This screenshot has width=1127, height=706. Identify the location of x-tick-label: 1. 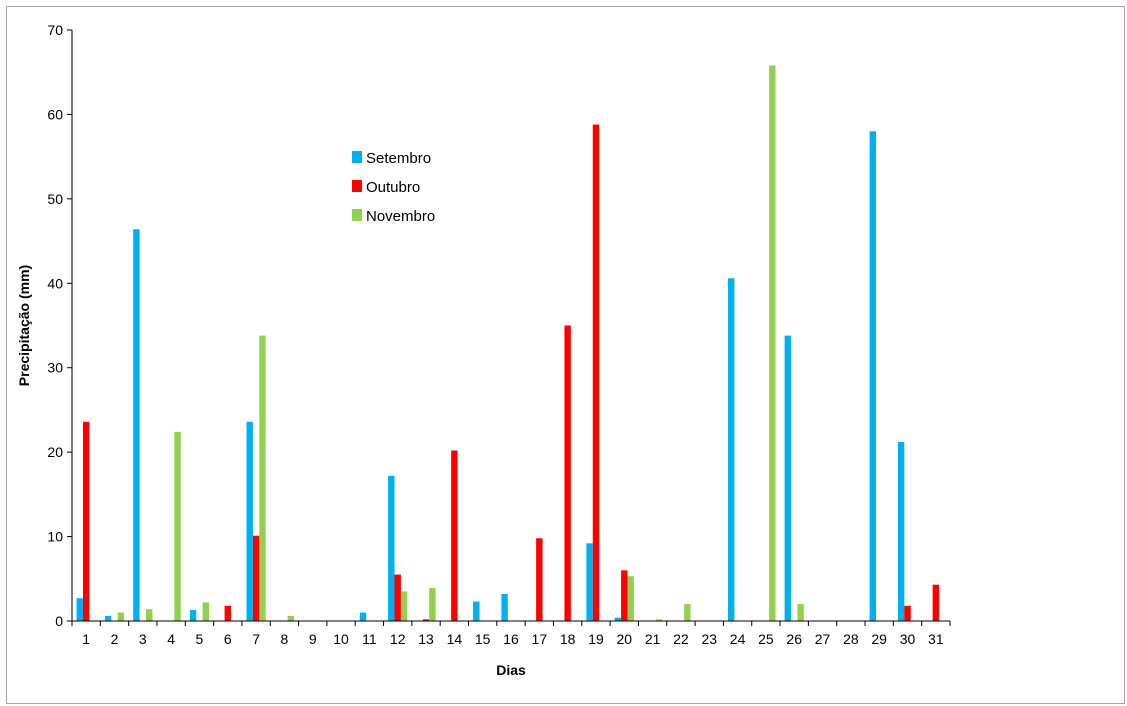
(86, 639).